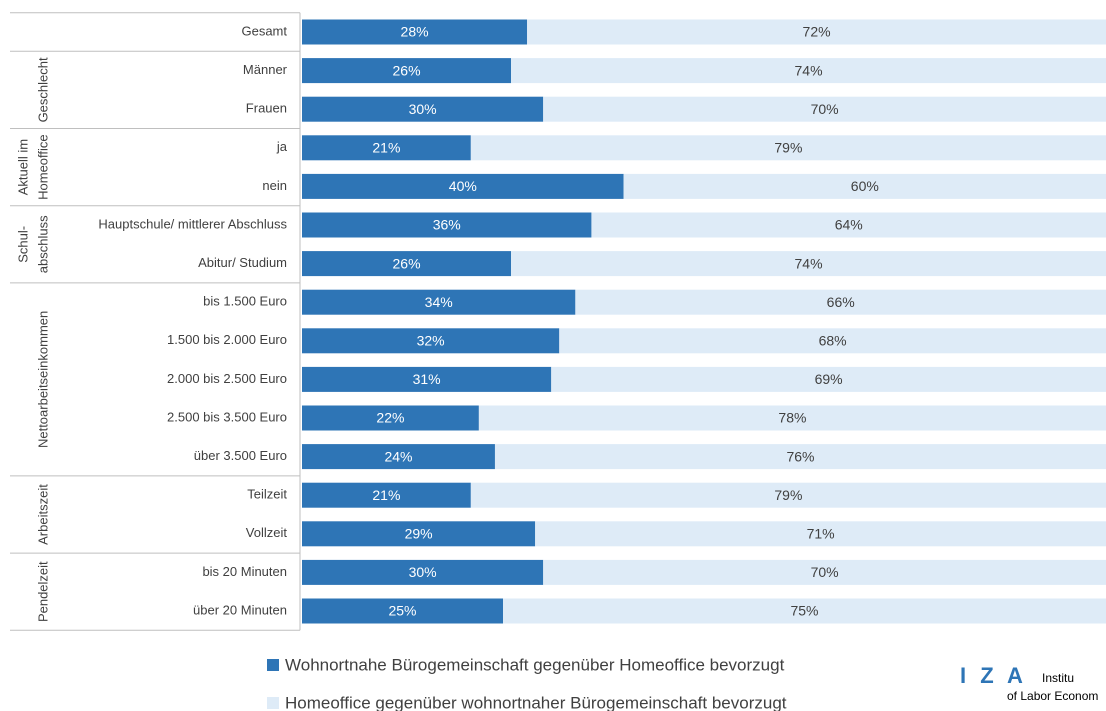 Image resolution: width=1106 pixels, height=711 pixels. I want to click on category-label: nein, so click(274, 185).